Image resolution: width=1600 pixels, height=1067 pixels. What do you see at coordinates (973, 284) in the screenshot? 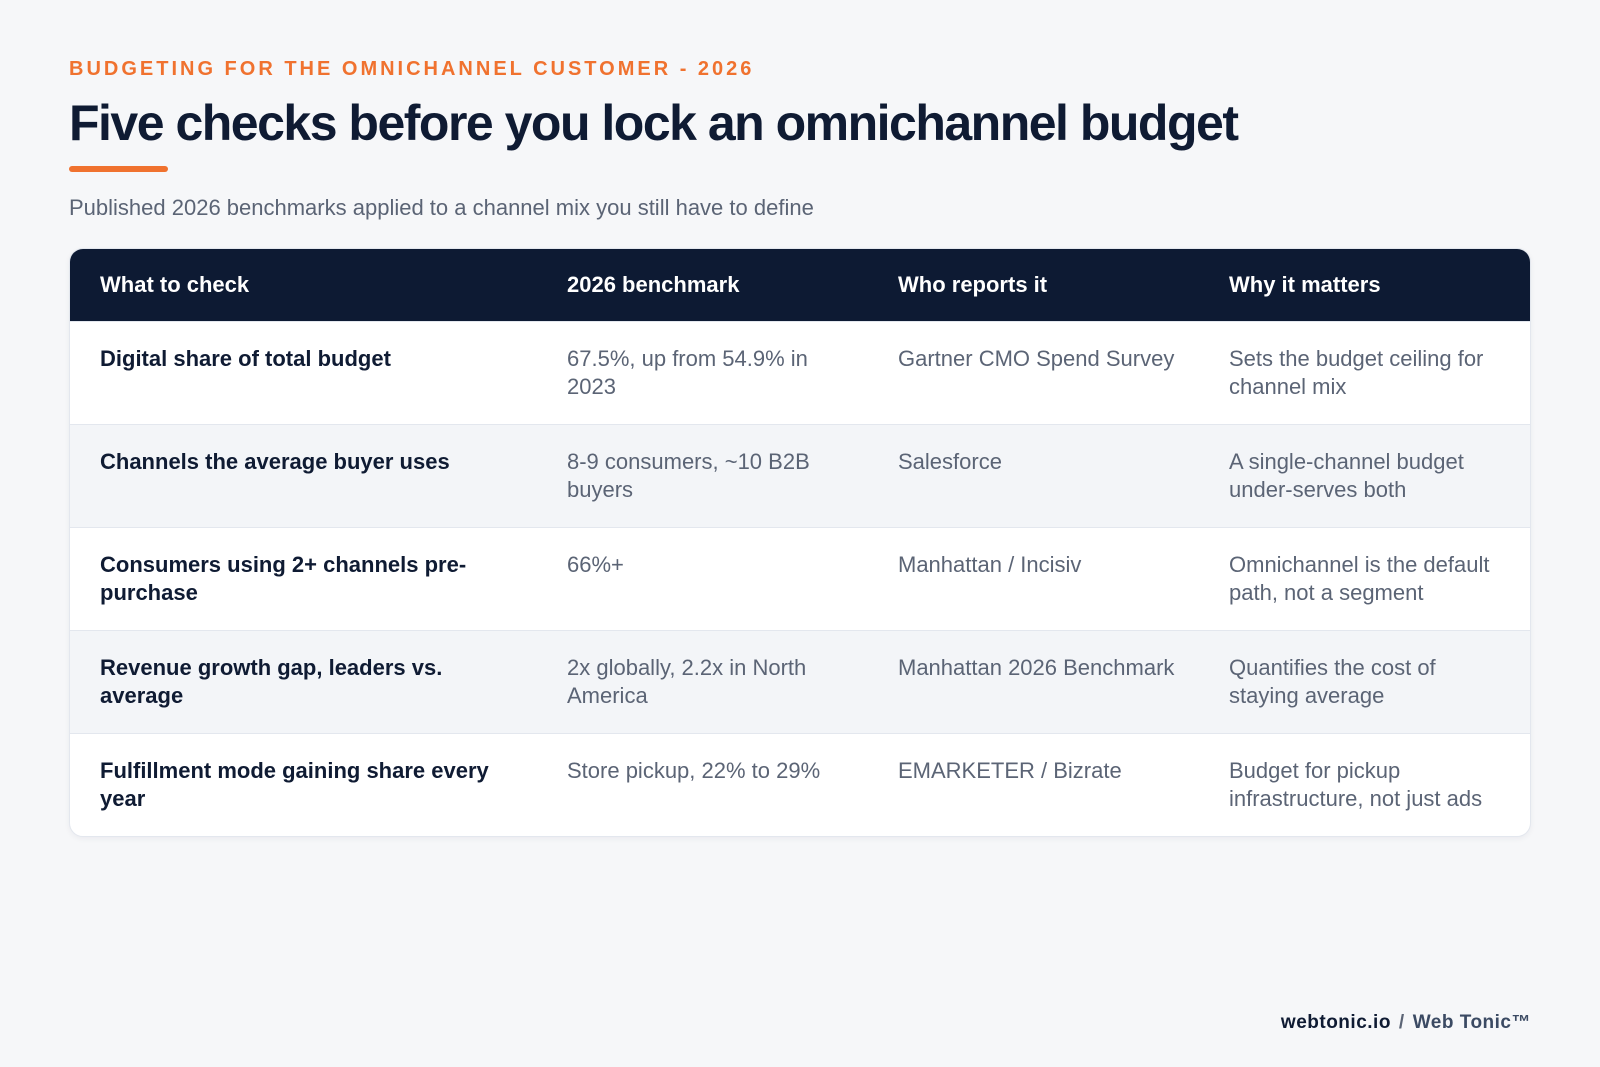
I see `column-header-who-reports: Who reports it` at bounding box center [973, 284].